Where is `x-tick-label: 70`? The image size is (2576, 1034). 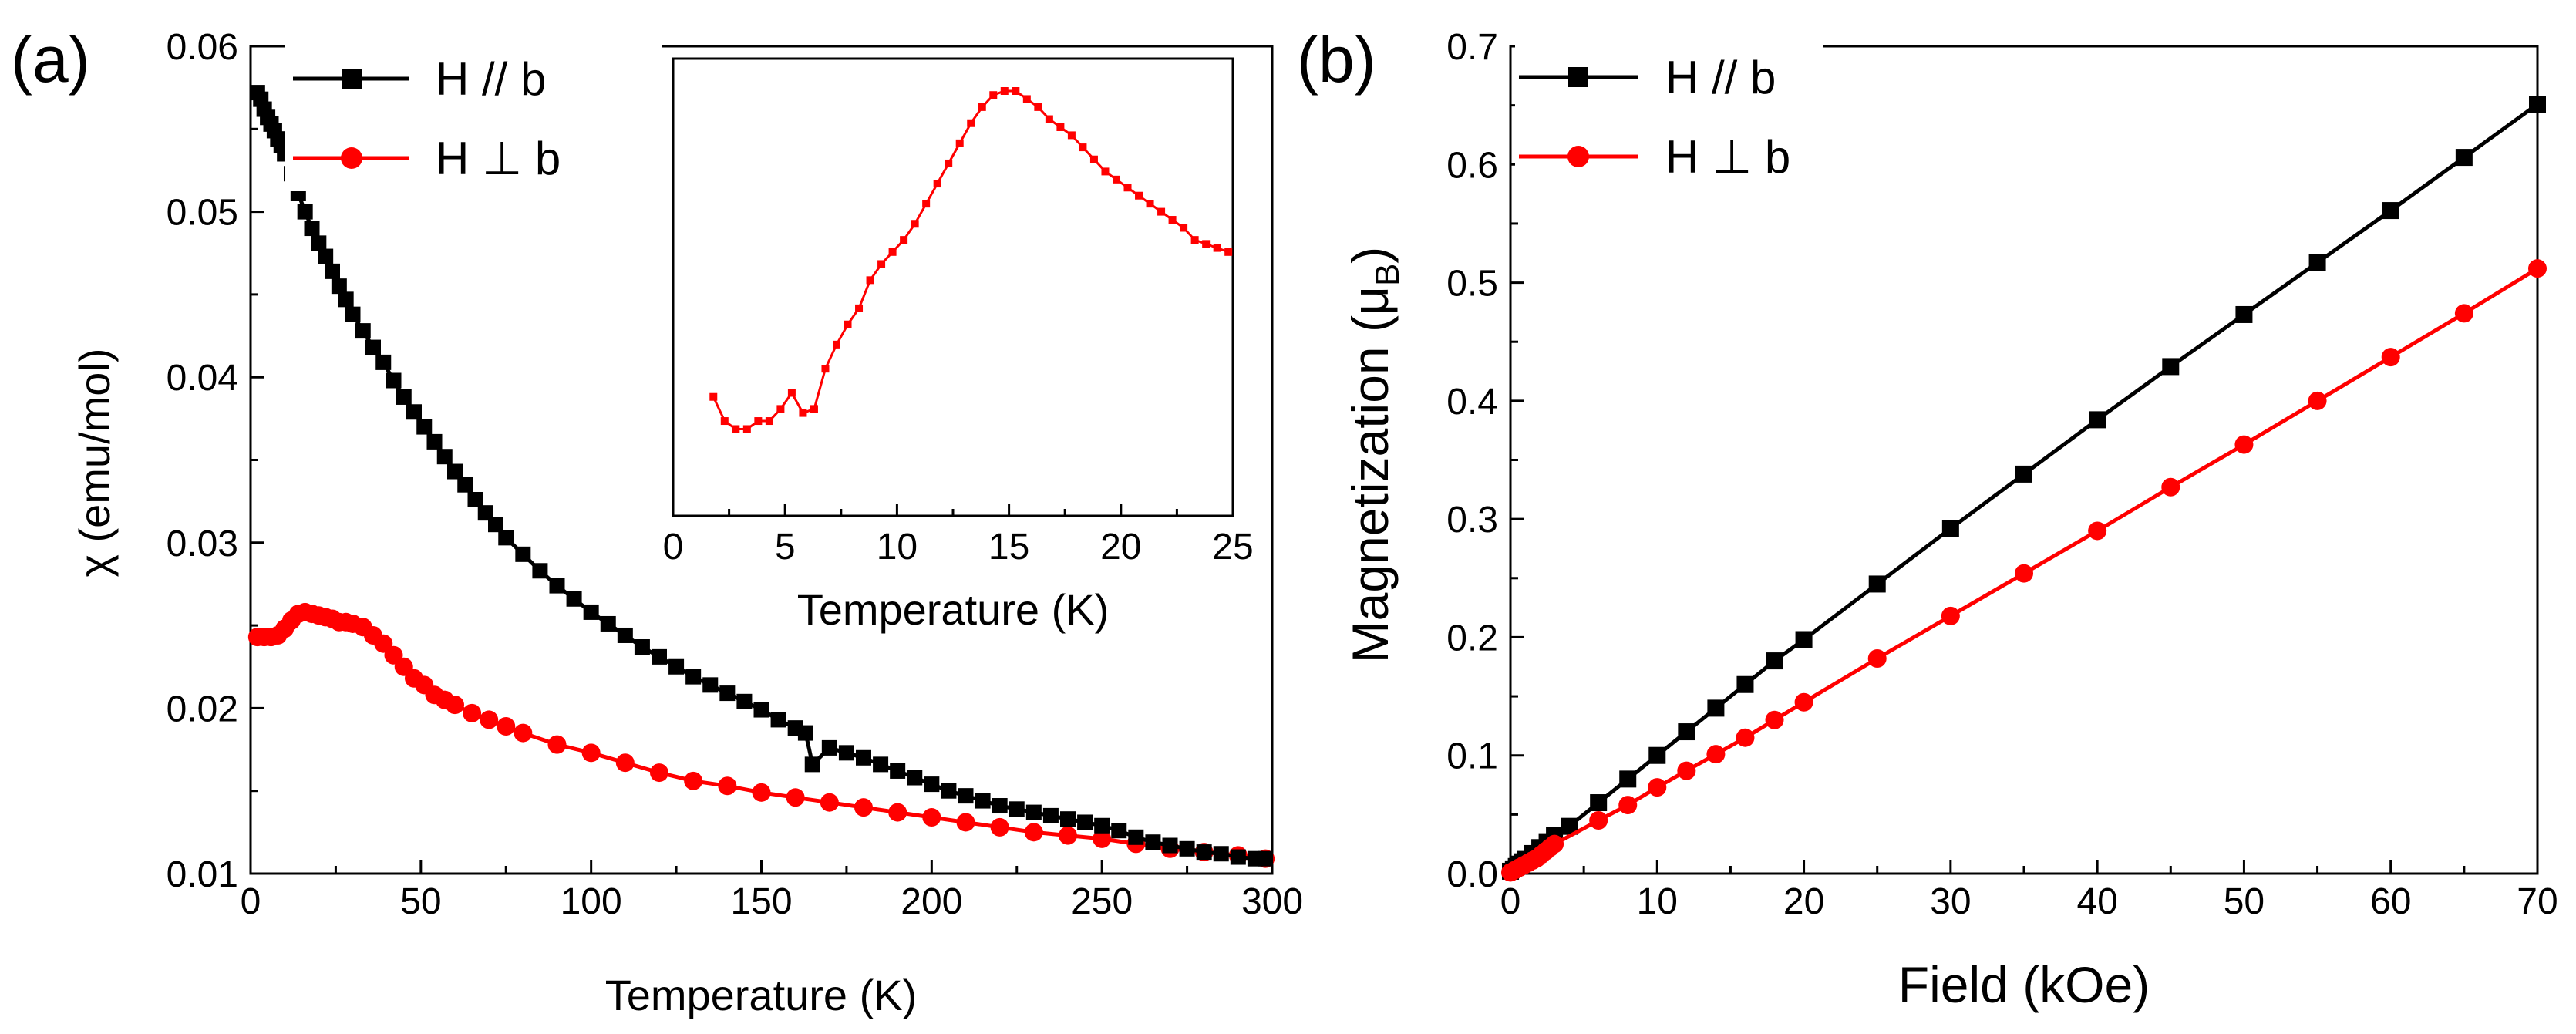 x-tick-label: 70 is located at coordinates (2537, 901).